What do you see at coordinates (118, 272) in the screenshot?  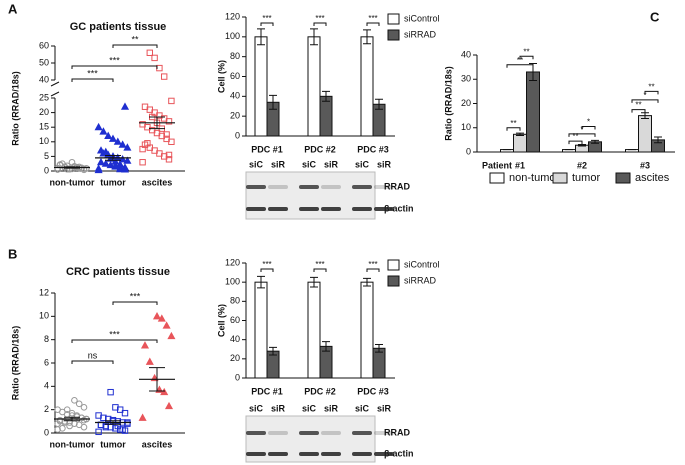 I see `chart-title: CRC patients tissue` at bounding box center [118, 272].